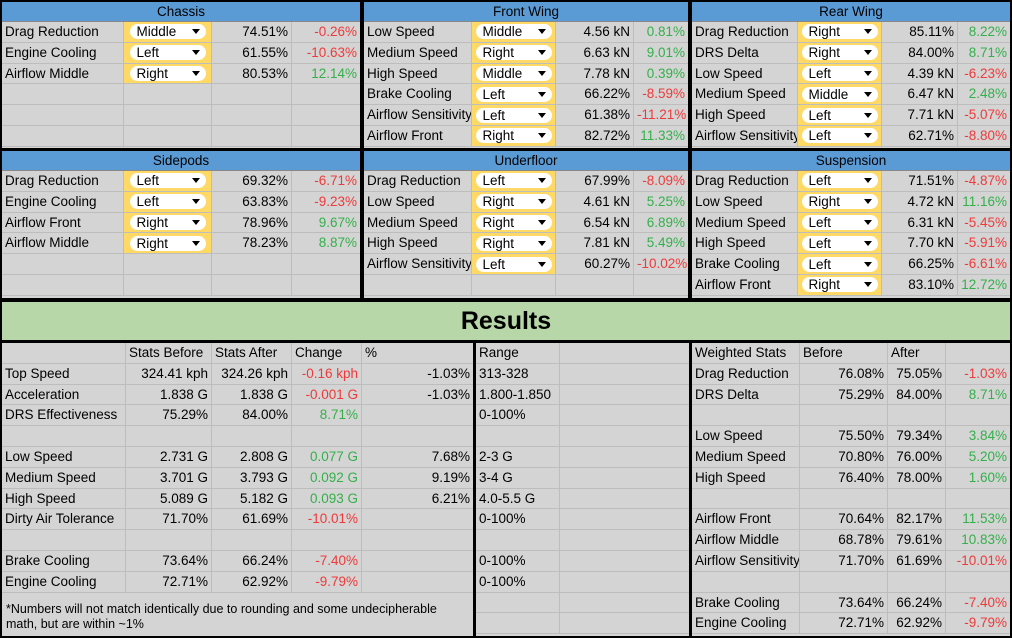 This screenshot has height=638, width=1012. What do you see at coordinates (450, 477) in the screenshot?
I see `stat-percent: 9.19%` at bounding box center [450, 477].